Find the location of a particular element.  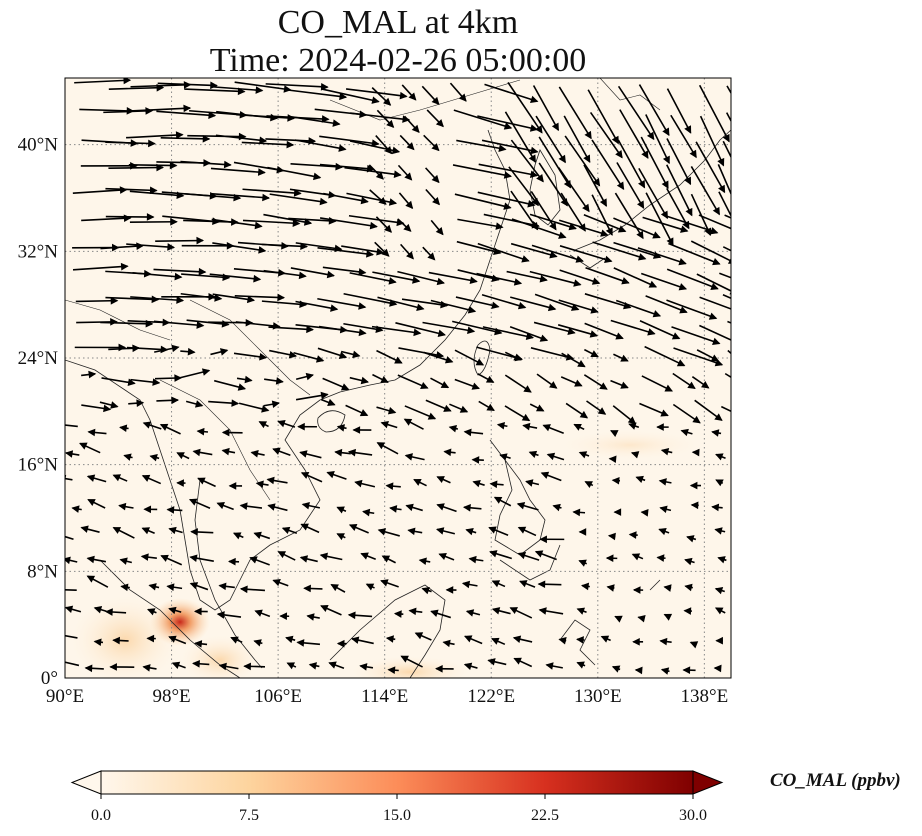

co-hotspot is located at coordinates (180, 622).